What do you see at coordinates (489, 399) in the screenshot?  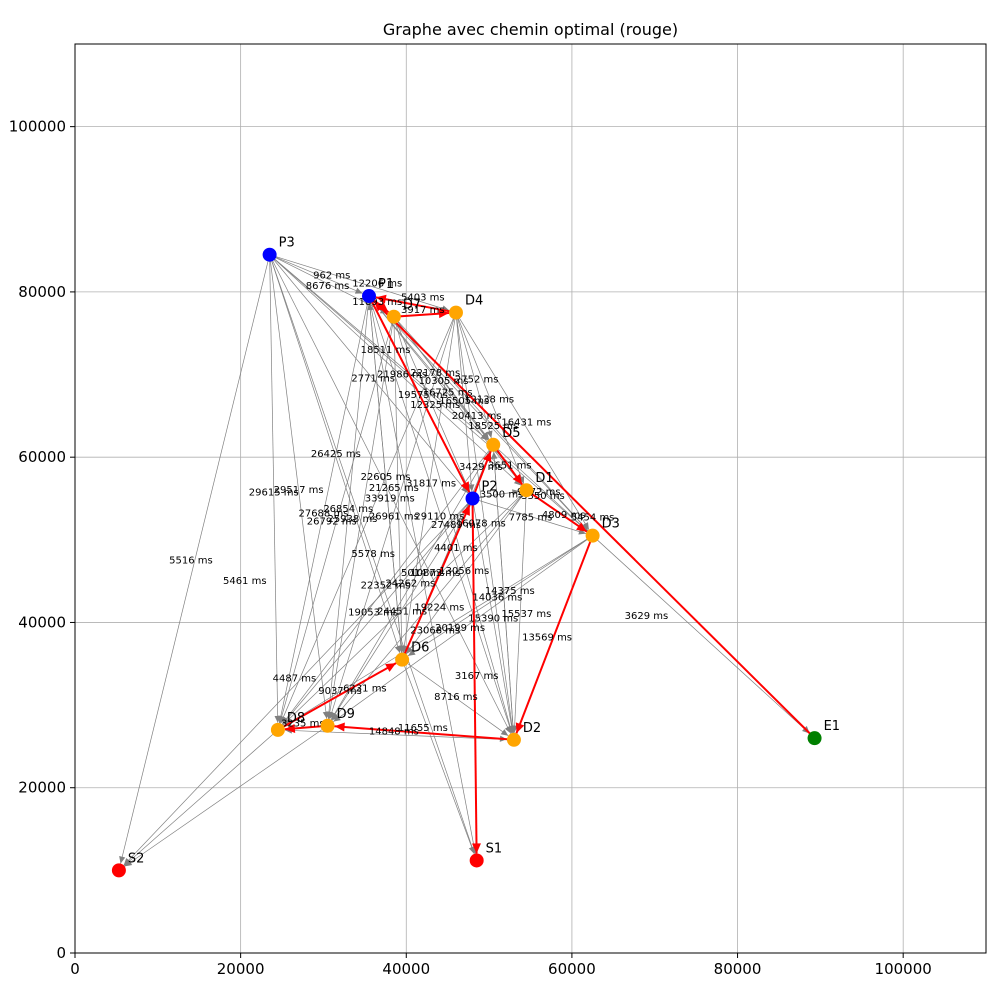 I see `edge-weight-label: 12138 ms` at bounding box center [489, 399].